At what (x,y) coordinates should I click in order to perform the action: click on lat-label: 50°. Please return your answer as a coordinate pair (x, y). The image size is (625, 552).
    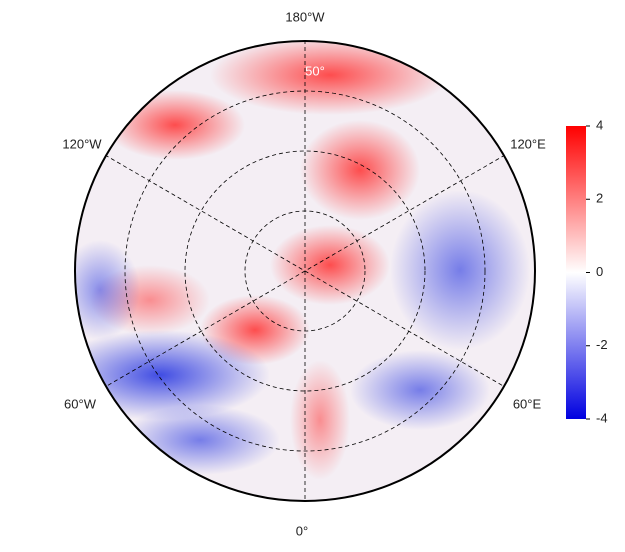
    Looking at the image, I should click on (315, 70).